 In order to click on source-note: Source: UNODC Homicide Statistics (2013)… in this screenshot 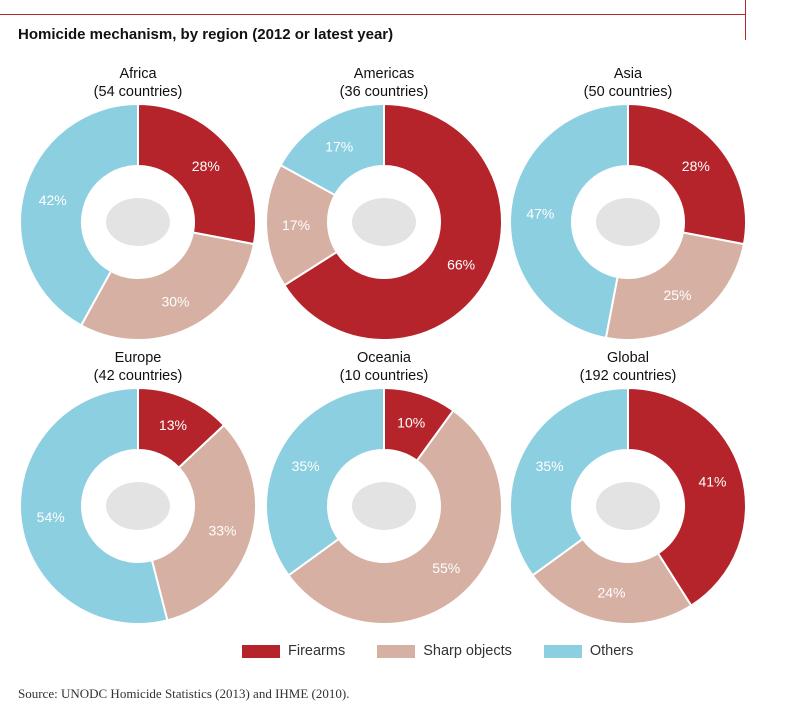, I will do `click(184, 693)`.